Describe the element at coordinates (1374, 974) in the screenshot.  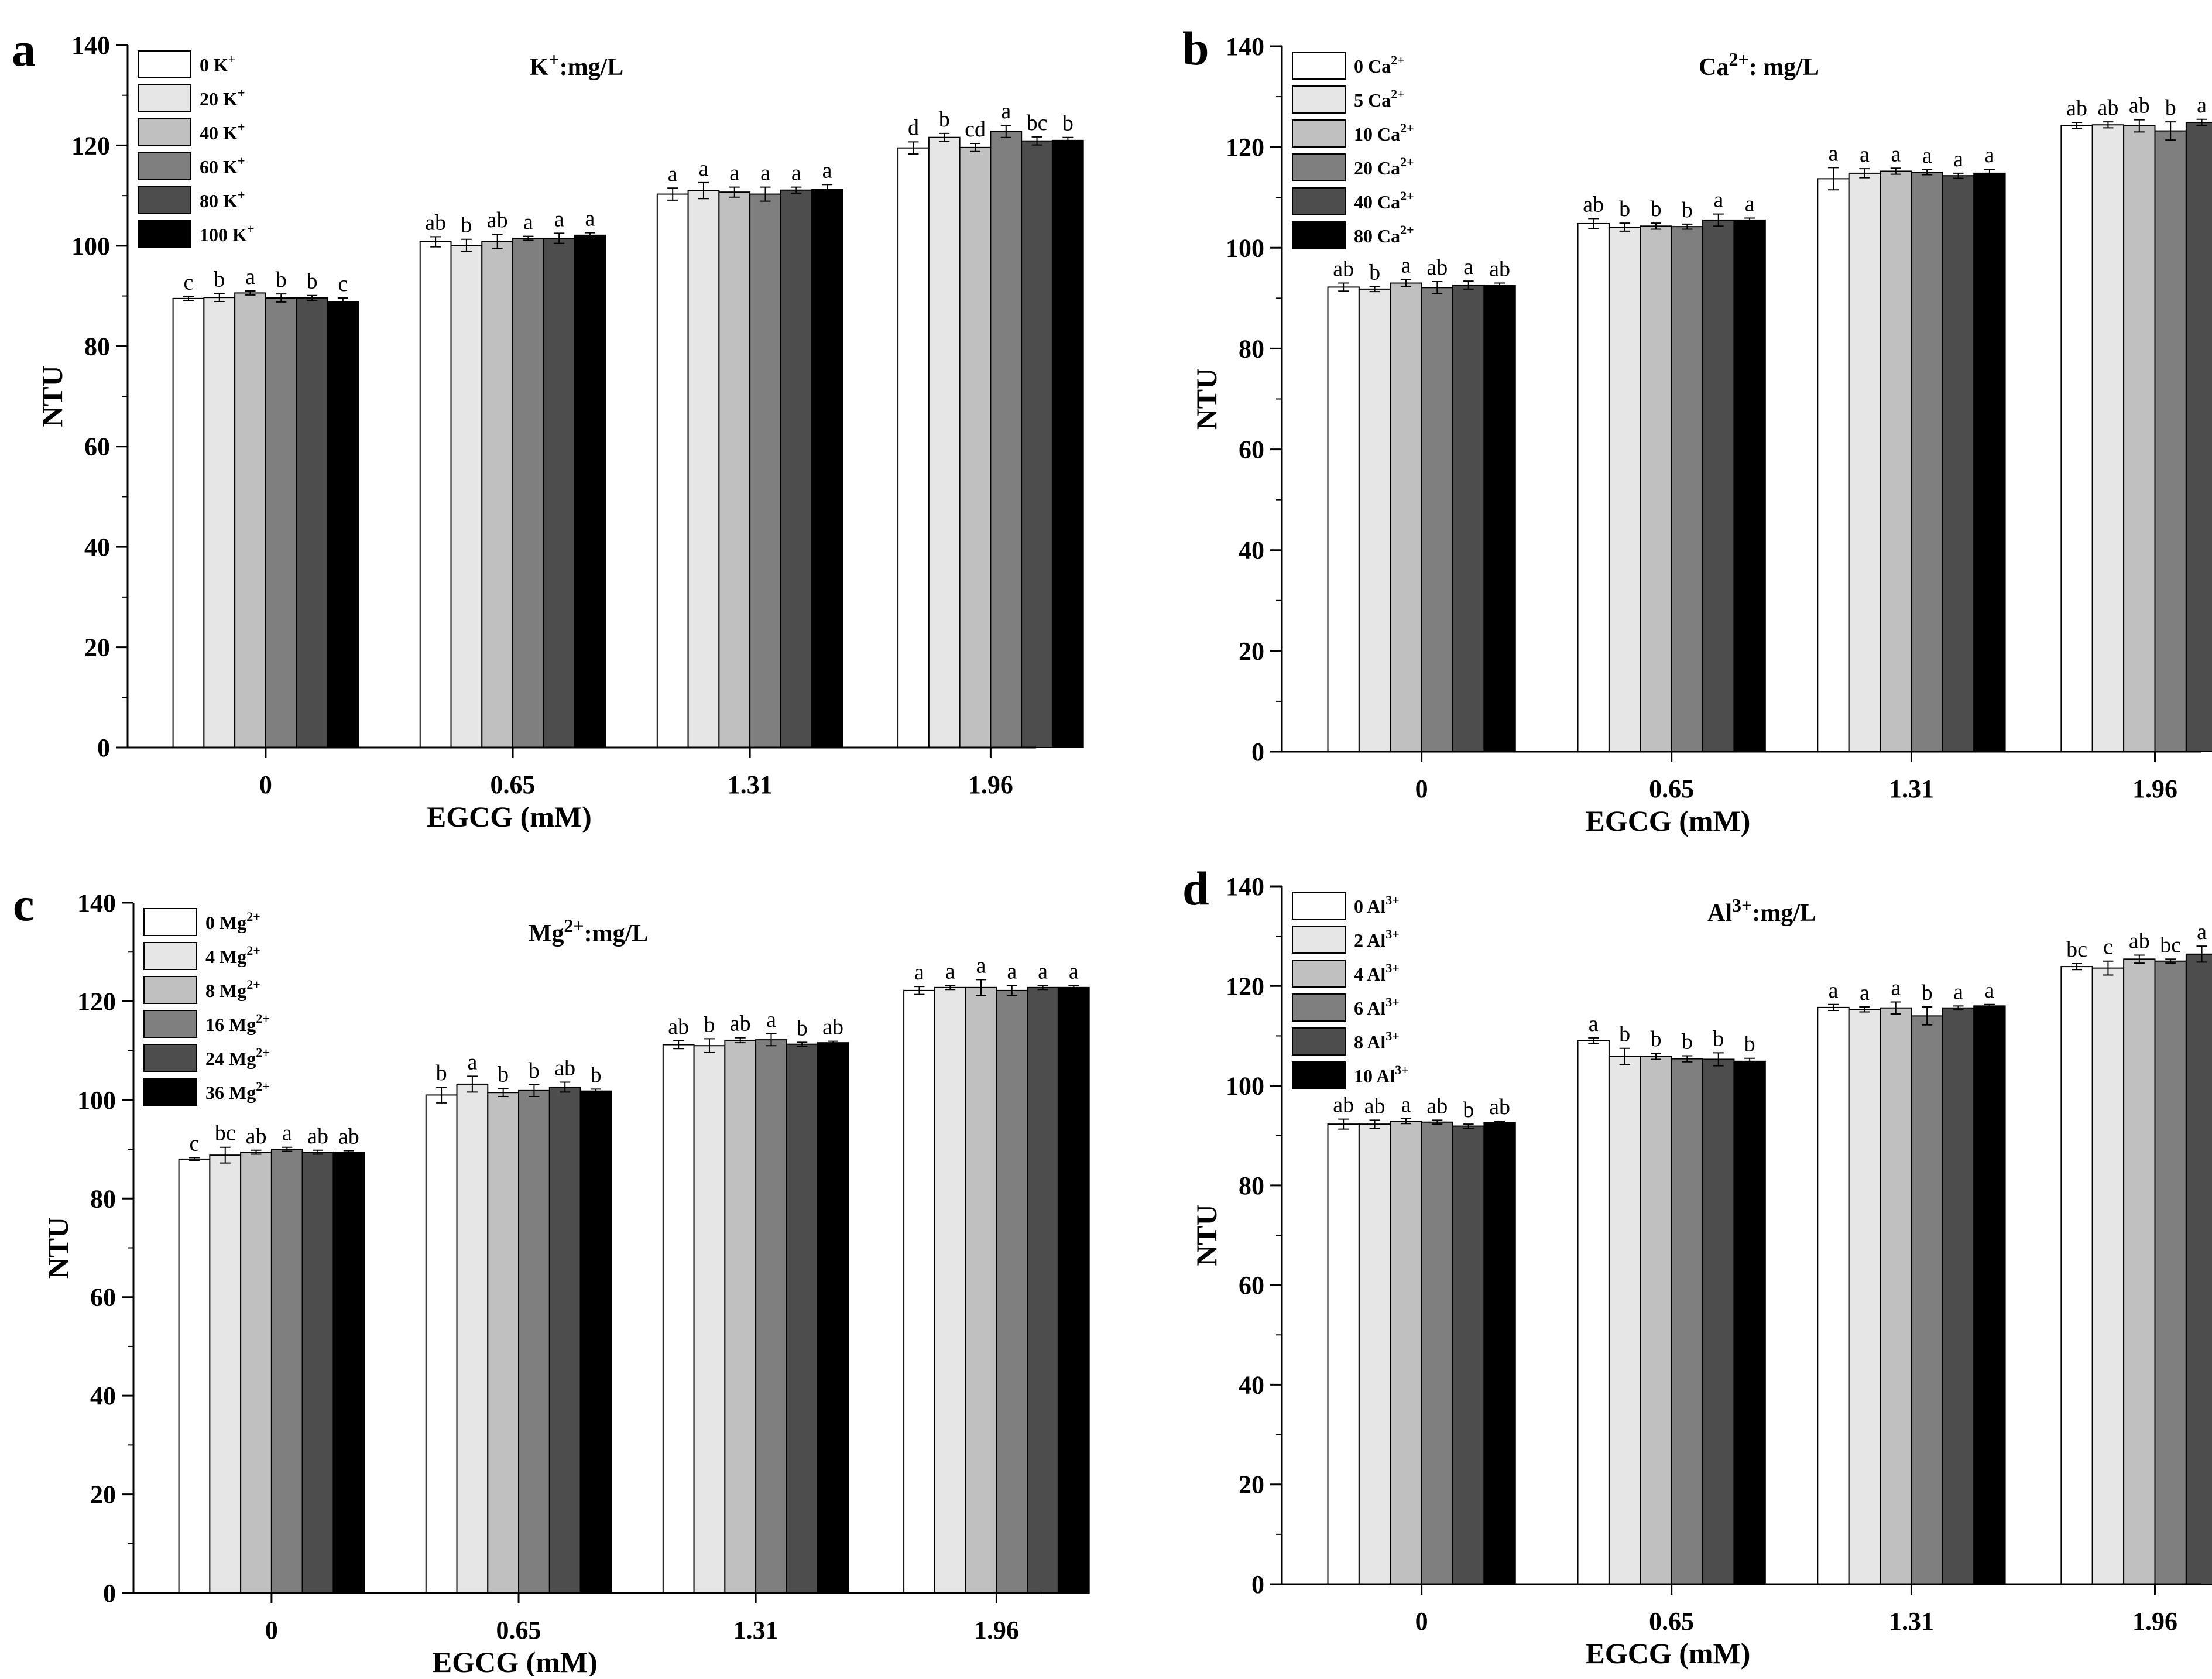
I see `legend-ion: Al` at that location.